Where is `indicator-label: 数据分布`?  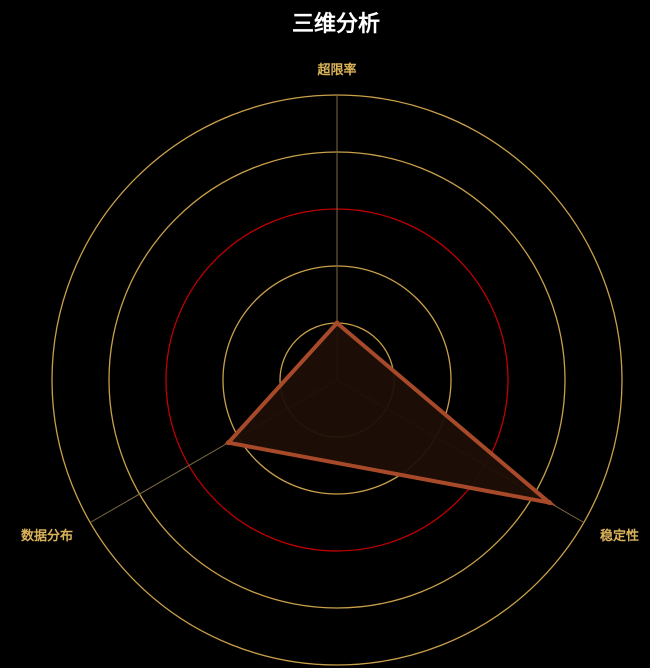
indicator-label: 数据分布 is located at coordinates (47, 536).